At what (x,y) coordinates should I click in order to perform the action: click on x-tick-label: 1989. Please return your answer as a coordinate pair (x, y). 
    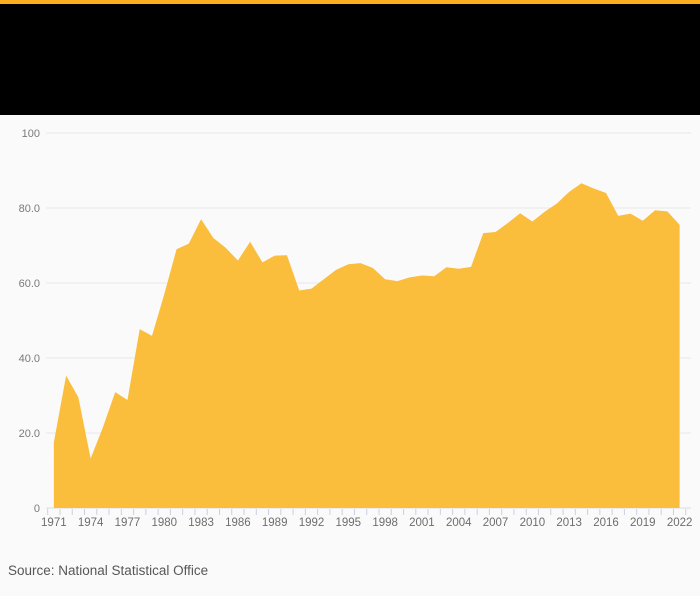
    Looking at the image, I should click on (275, 522).